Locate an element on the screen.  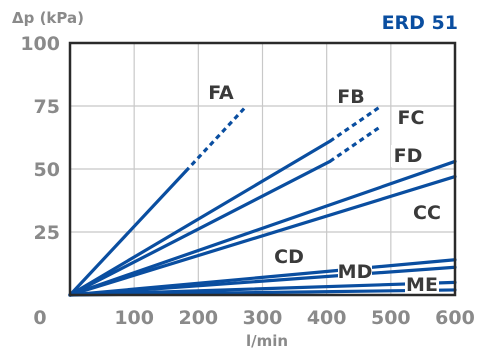
x-tick-label: 0 is located at coordinates (39, 318).